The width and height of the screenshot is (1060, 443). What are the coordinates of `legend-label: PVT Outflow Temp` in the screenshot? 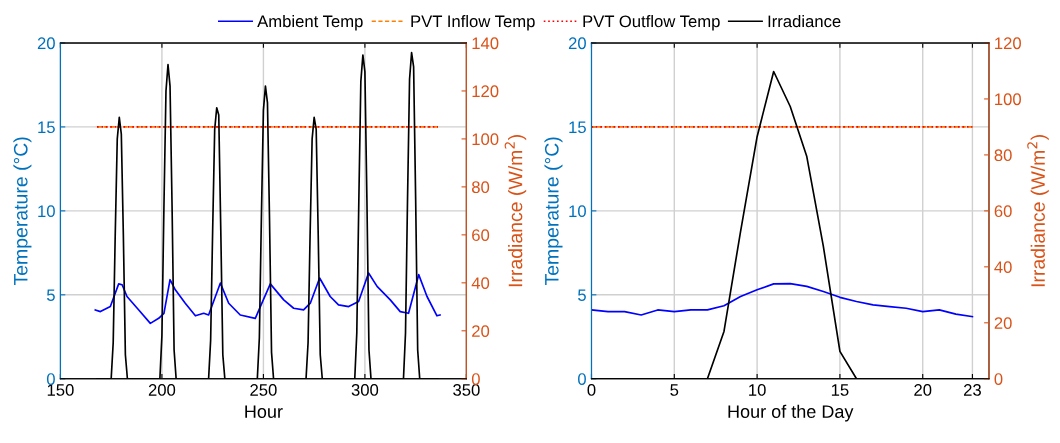 It's located at (651, 23).